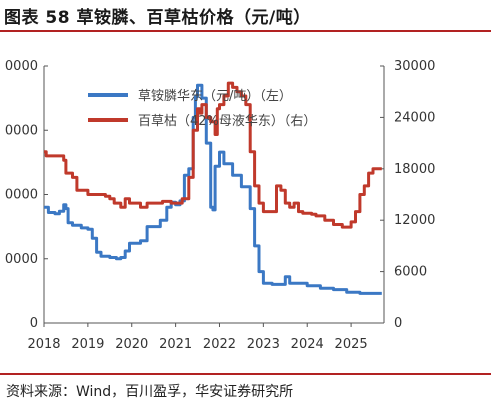 This screenshot has height=406, width=491. Describe the element at coordinates (34, 323) in the screenshot. I see `left-y-tick-label: 0` at that location.